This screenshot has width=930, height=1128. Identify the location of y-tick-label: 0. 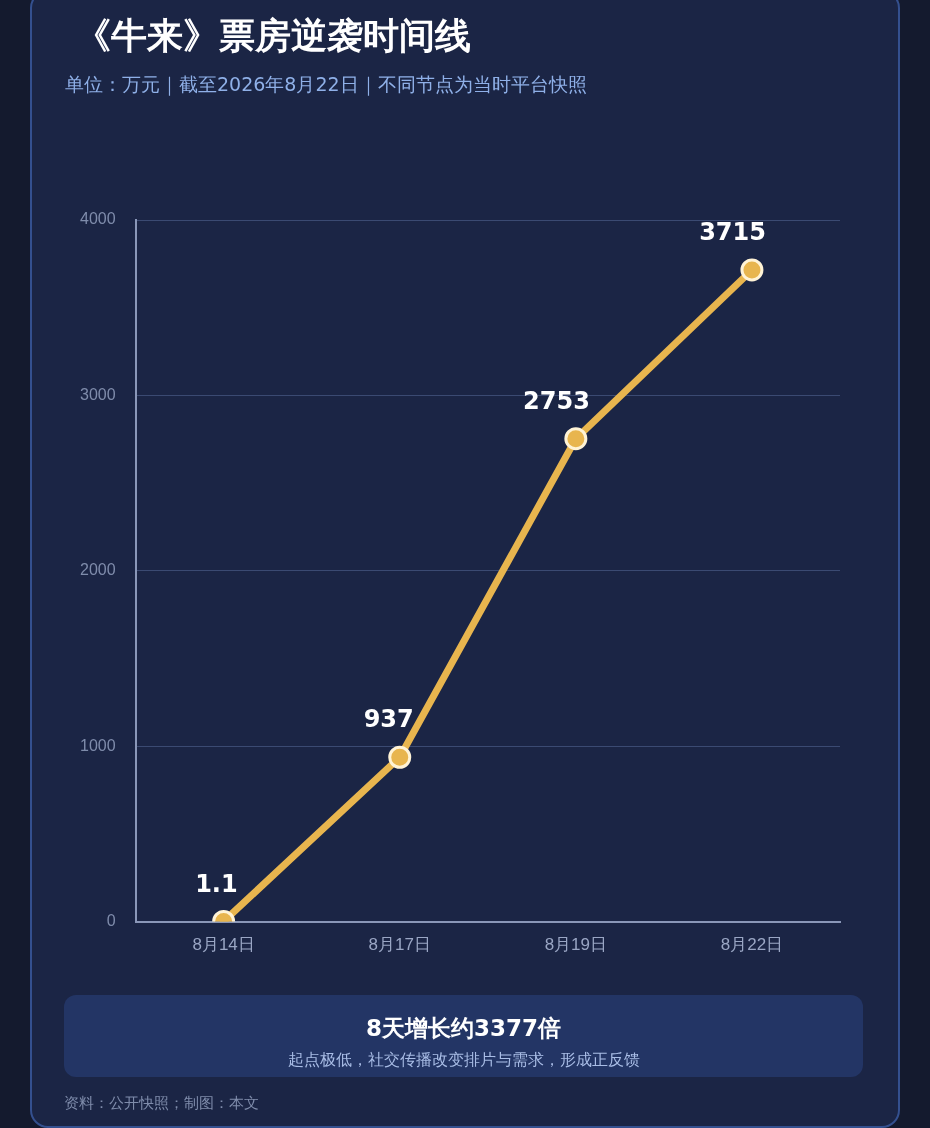
(111, 921).